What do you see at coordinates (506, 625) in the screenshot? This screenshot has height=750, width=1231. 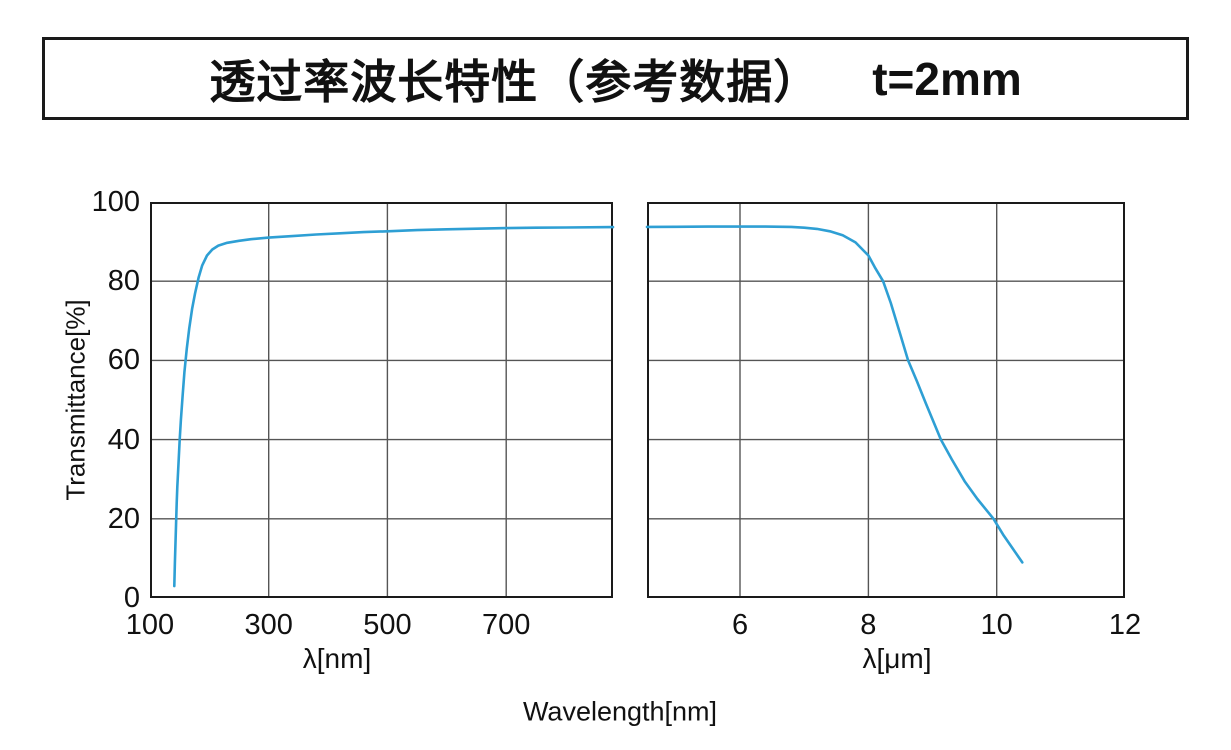 I see `x-tick-label: 700` at bounding box center [506, 625].